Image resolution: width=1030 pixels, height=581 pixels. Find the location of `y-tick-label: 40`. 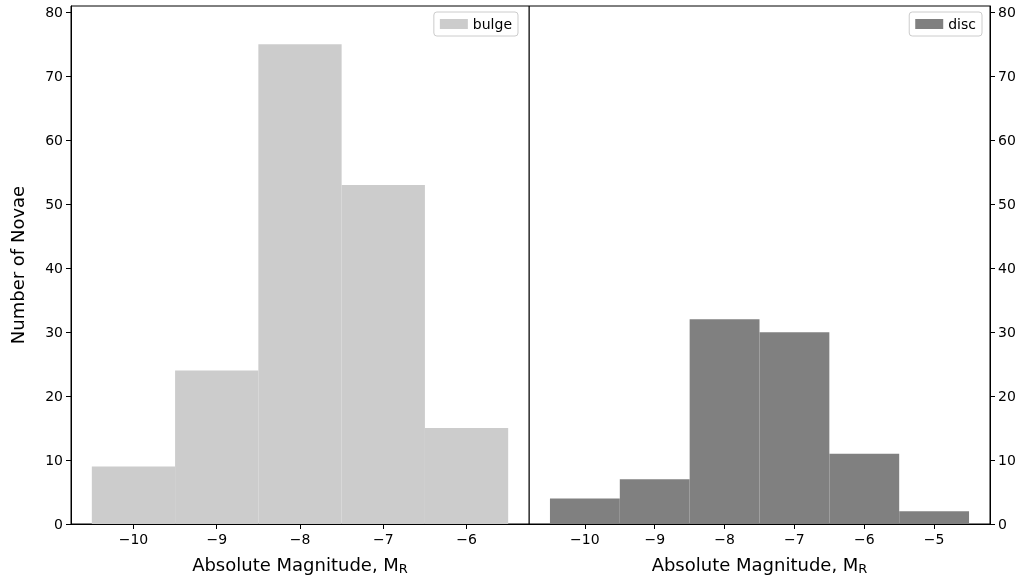

y-tick-label: 40 is located at coordinates (54, 268).